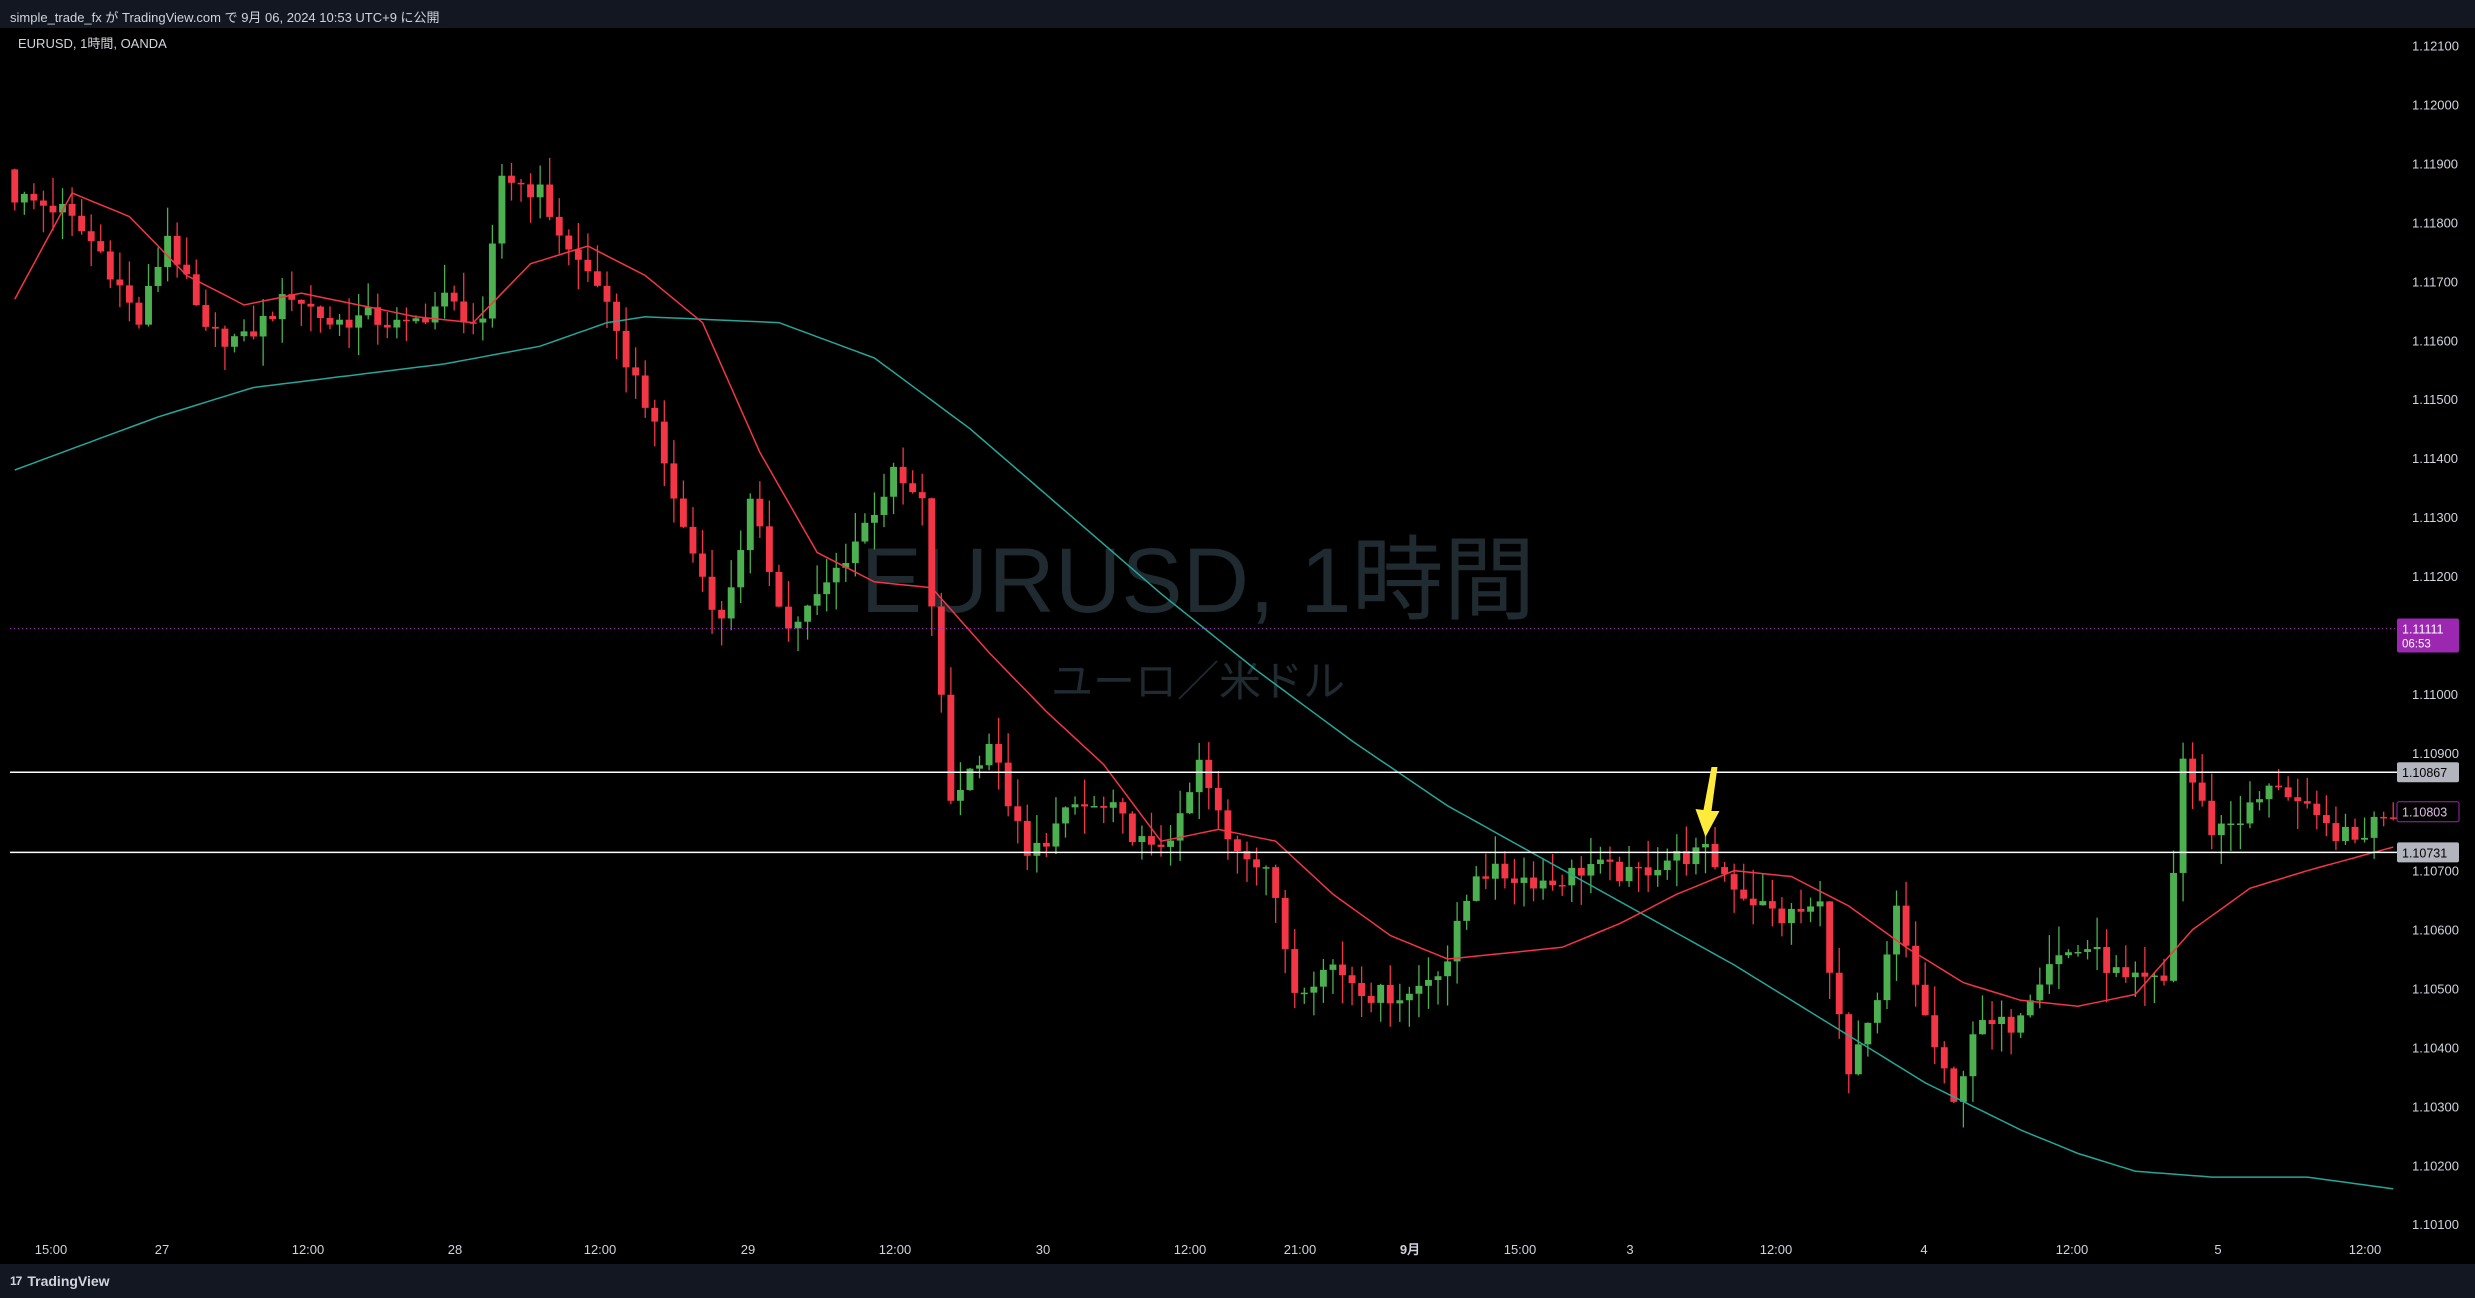  What do you see at coordinates (2435, 399) in the screenshot?
I see `y-tick-label: 1.11500` at bounding box center [2435, 399].